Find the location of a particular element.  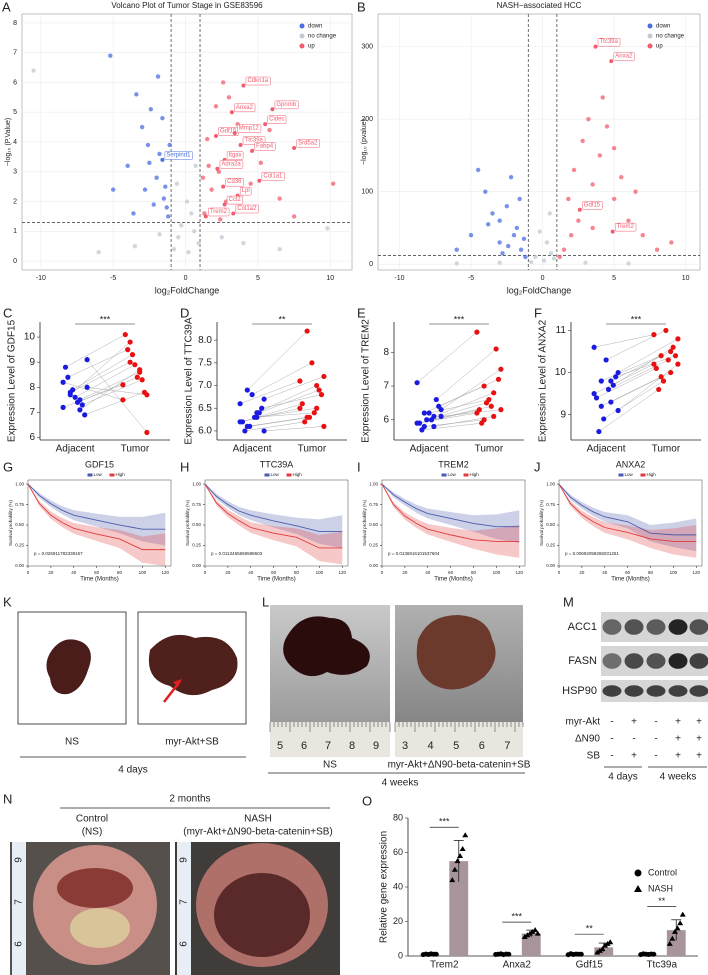

significance: *** is located at coordinates (444, 822).